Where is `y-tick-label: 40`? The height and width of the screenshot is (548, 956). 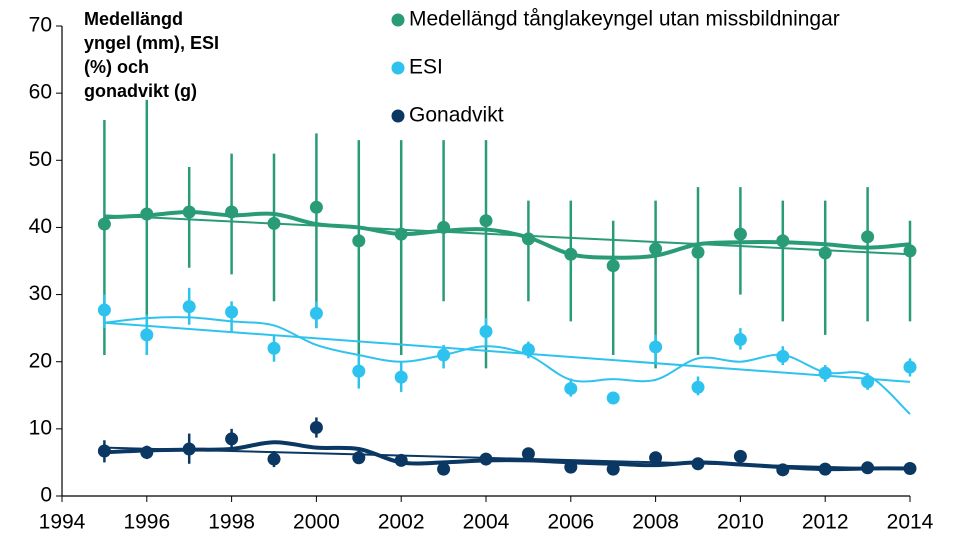 y-tick-label: 40 is located at coordinates (40, 226).